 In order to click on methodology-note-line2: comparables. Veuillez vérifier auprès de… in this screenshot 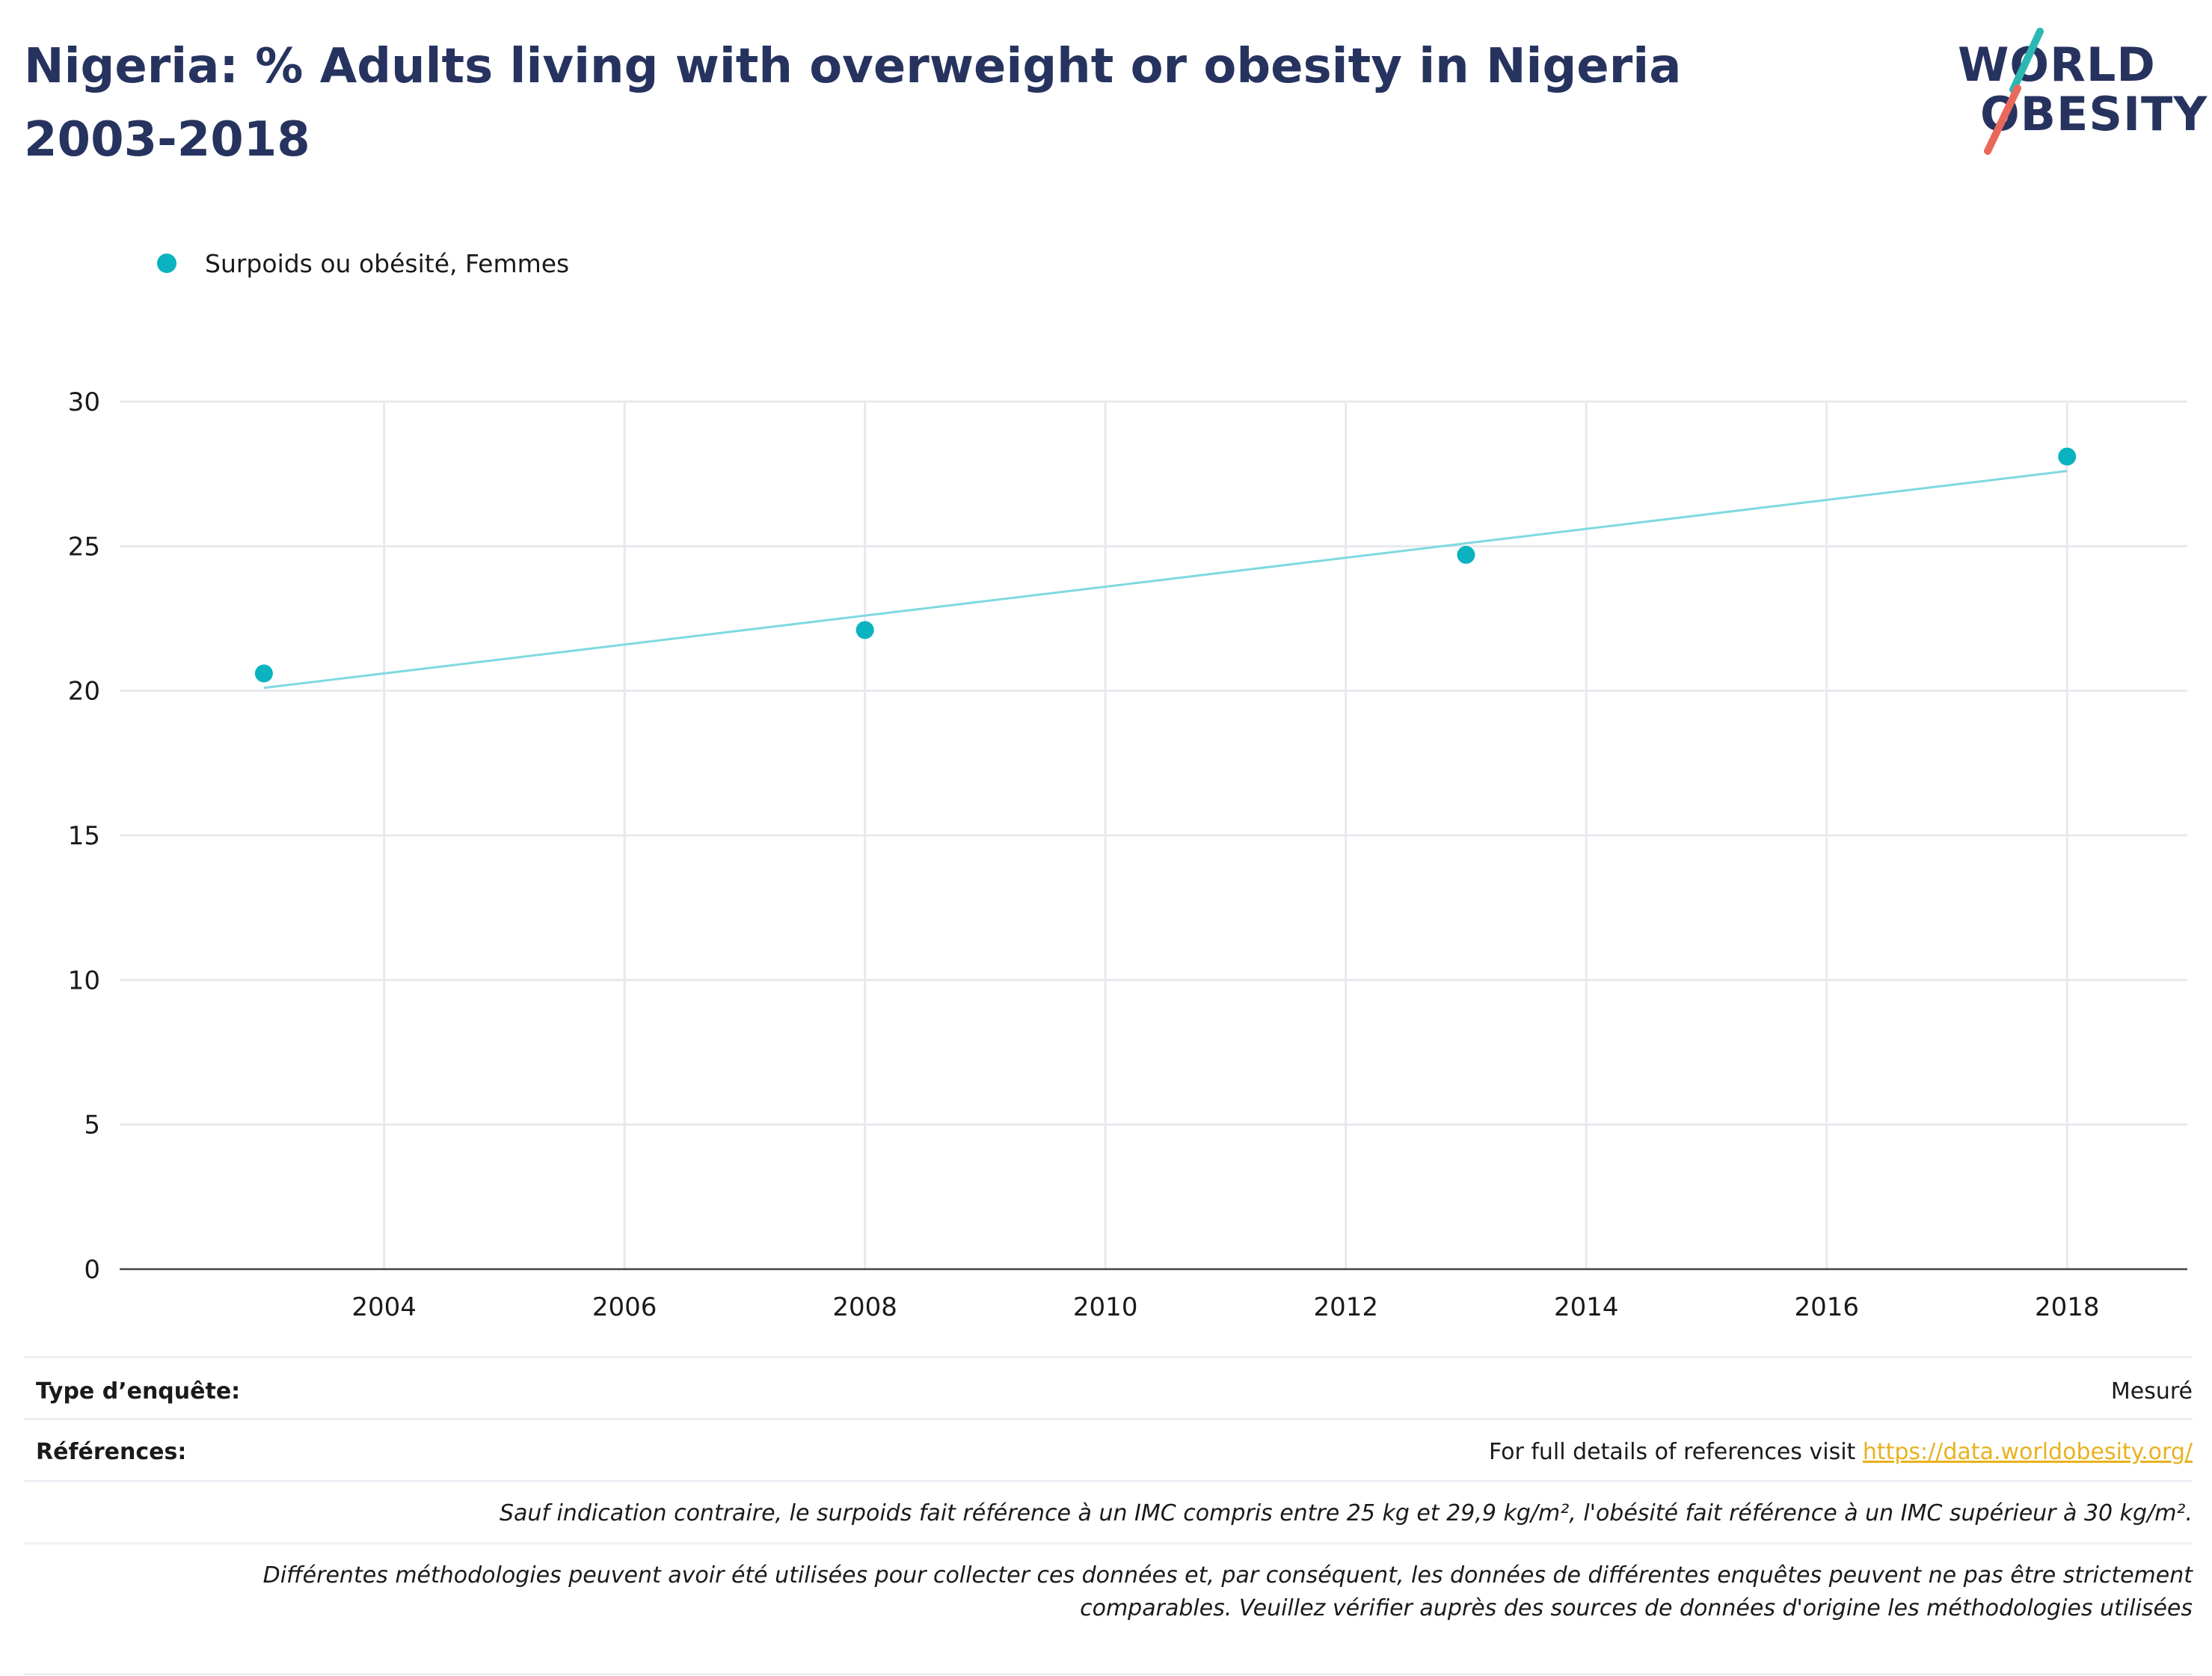, I will do `click(1636, 1608)`.